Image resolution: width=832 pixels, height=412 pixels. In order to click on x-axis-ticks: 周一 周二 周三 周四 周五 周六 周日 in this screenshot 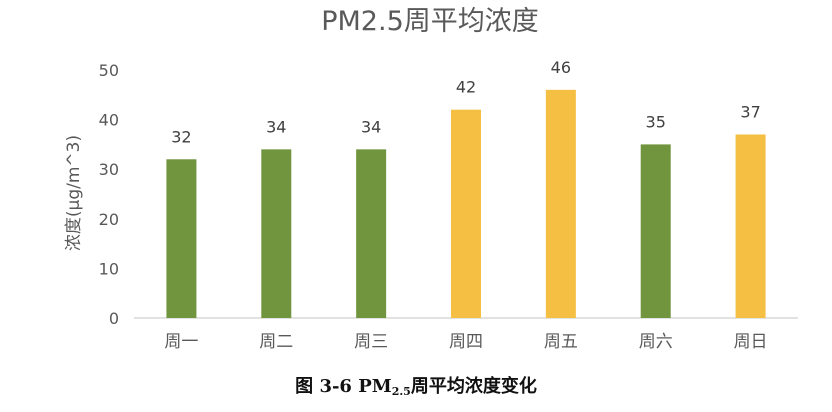, I will do `click(465, 342)`.